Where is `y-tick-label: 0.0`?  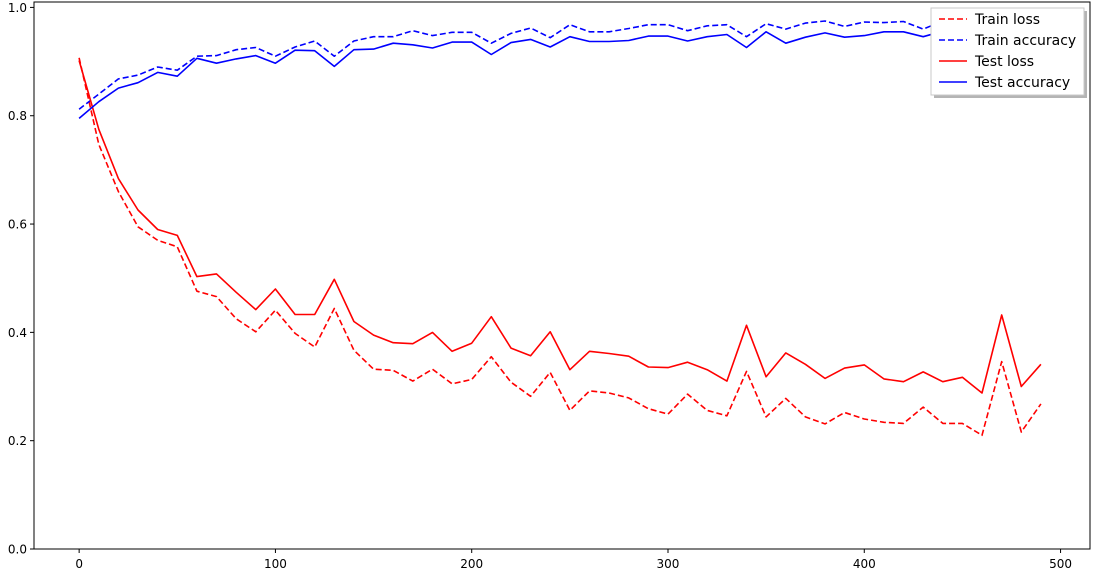 y-tick-label: 0.0 is located at coordinates (17, 550).